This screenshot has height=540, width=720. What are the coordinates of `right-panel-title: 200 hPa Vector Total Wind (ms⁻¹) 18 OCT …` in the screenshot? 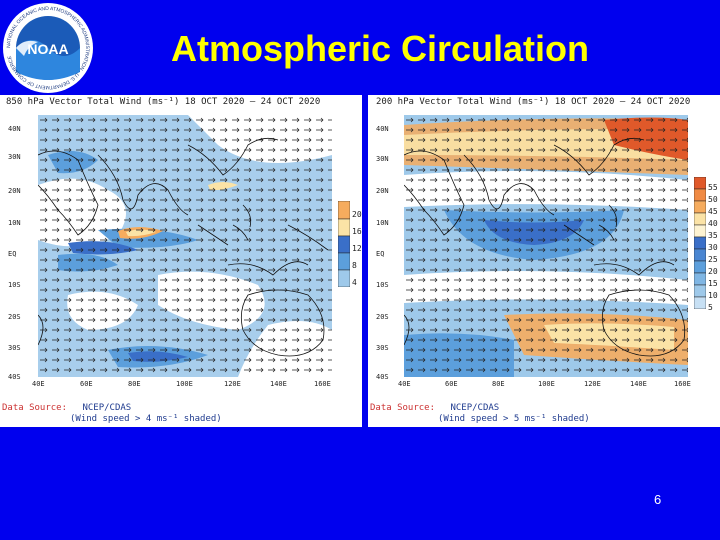 It's located at (533, 102).